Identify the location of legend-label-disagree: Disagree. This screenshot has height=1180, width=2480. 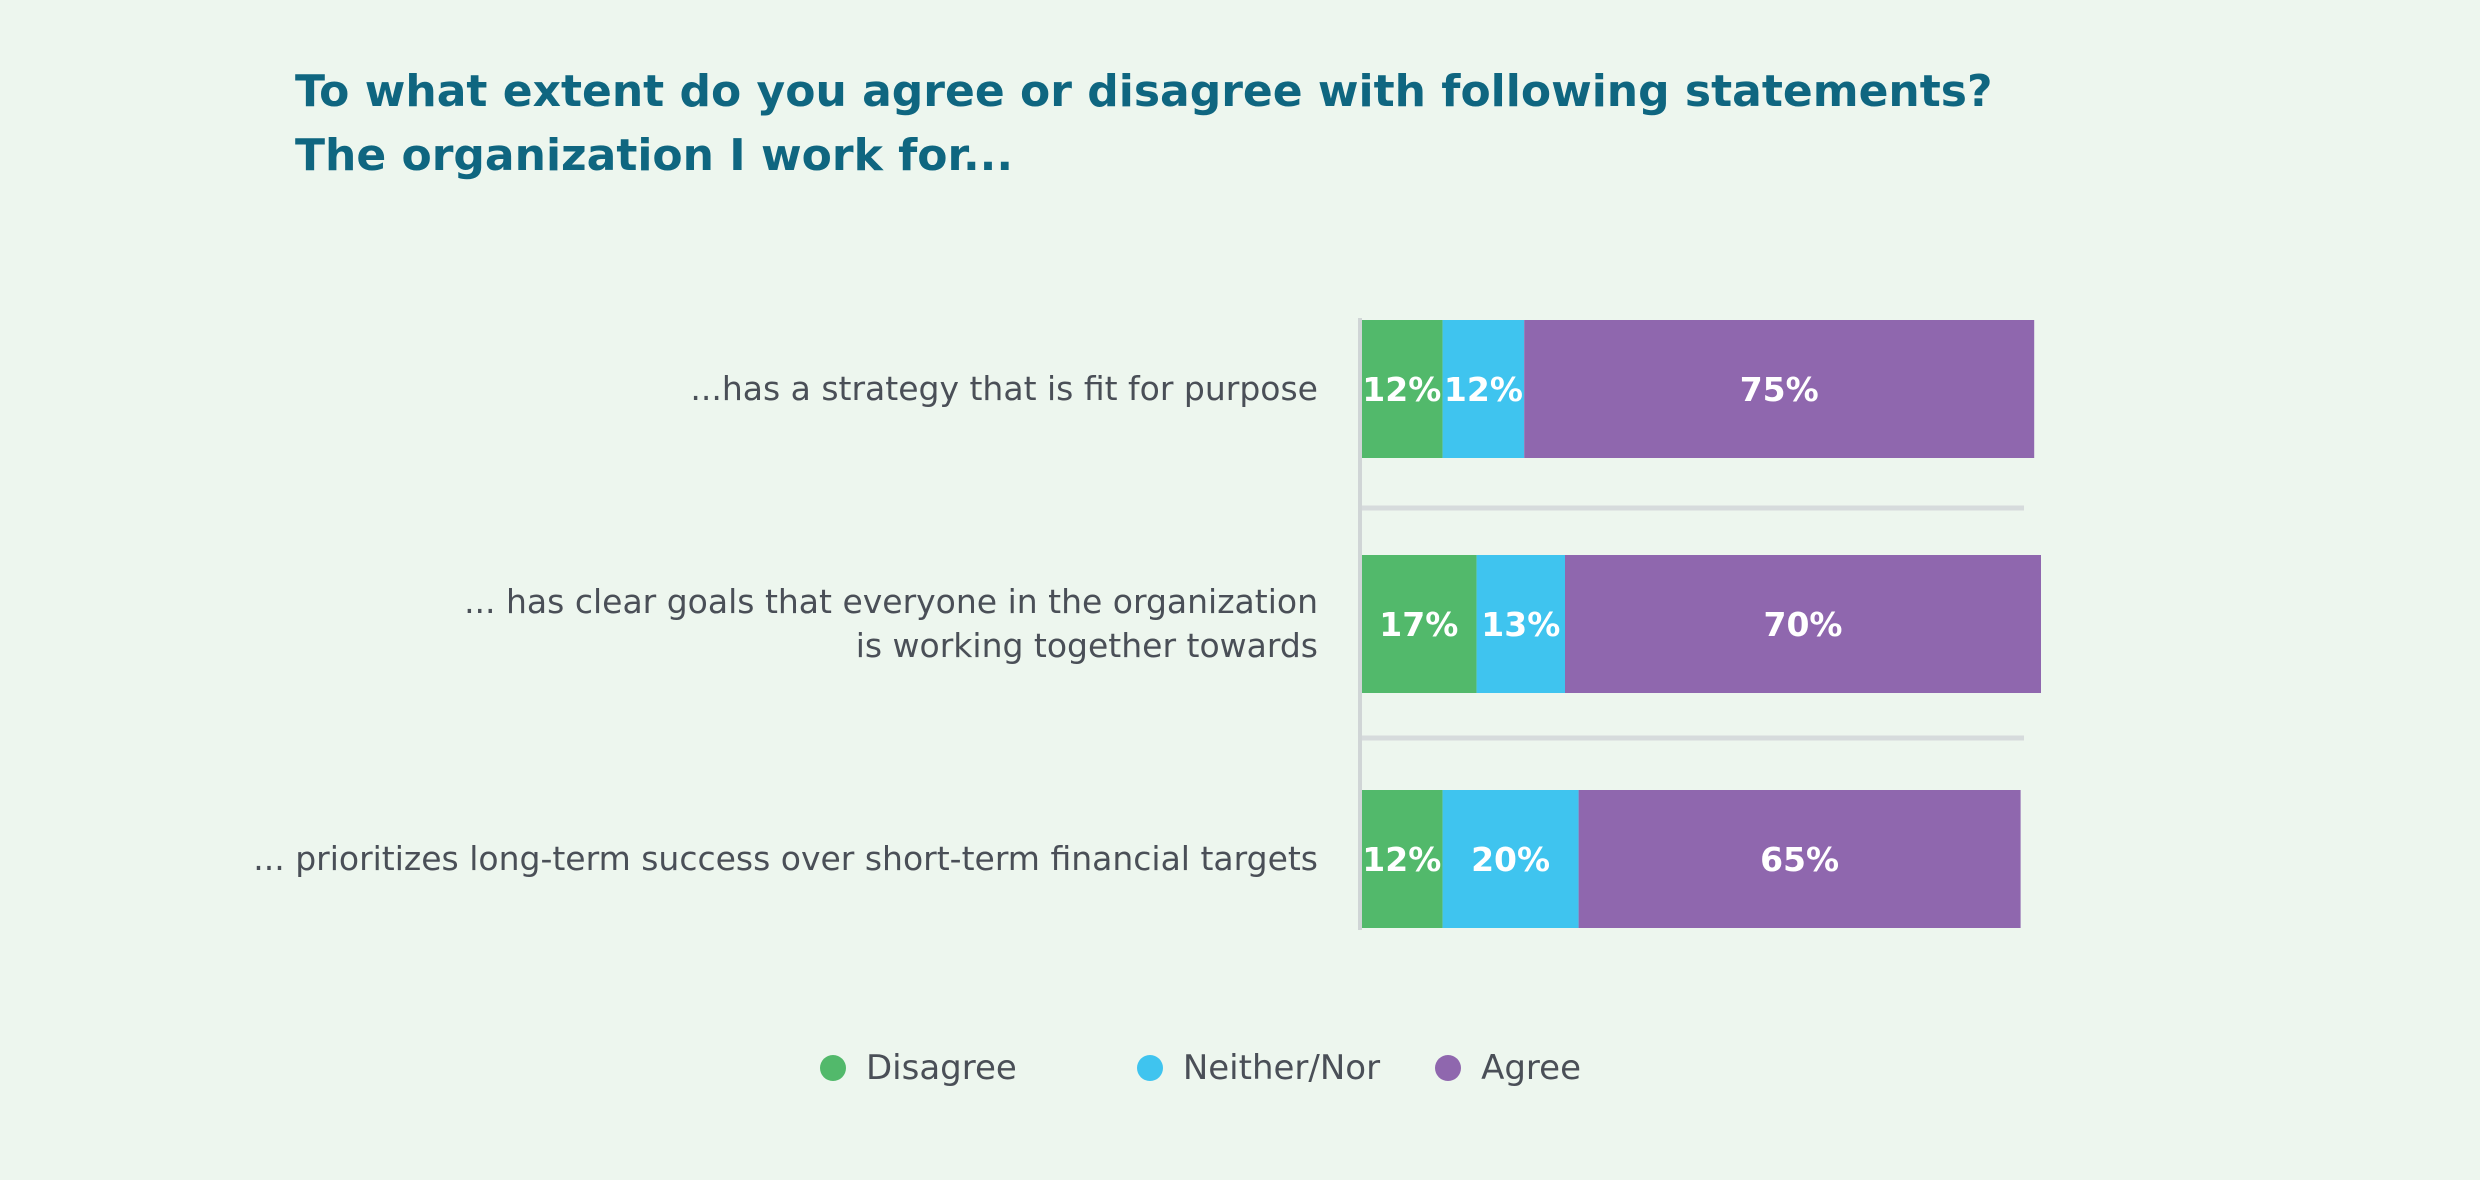
(941, 1068).